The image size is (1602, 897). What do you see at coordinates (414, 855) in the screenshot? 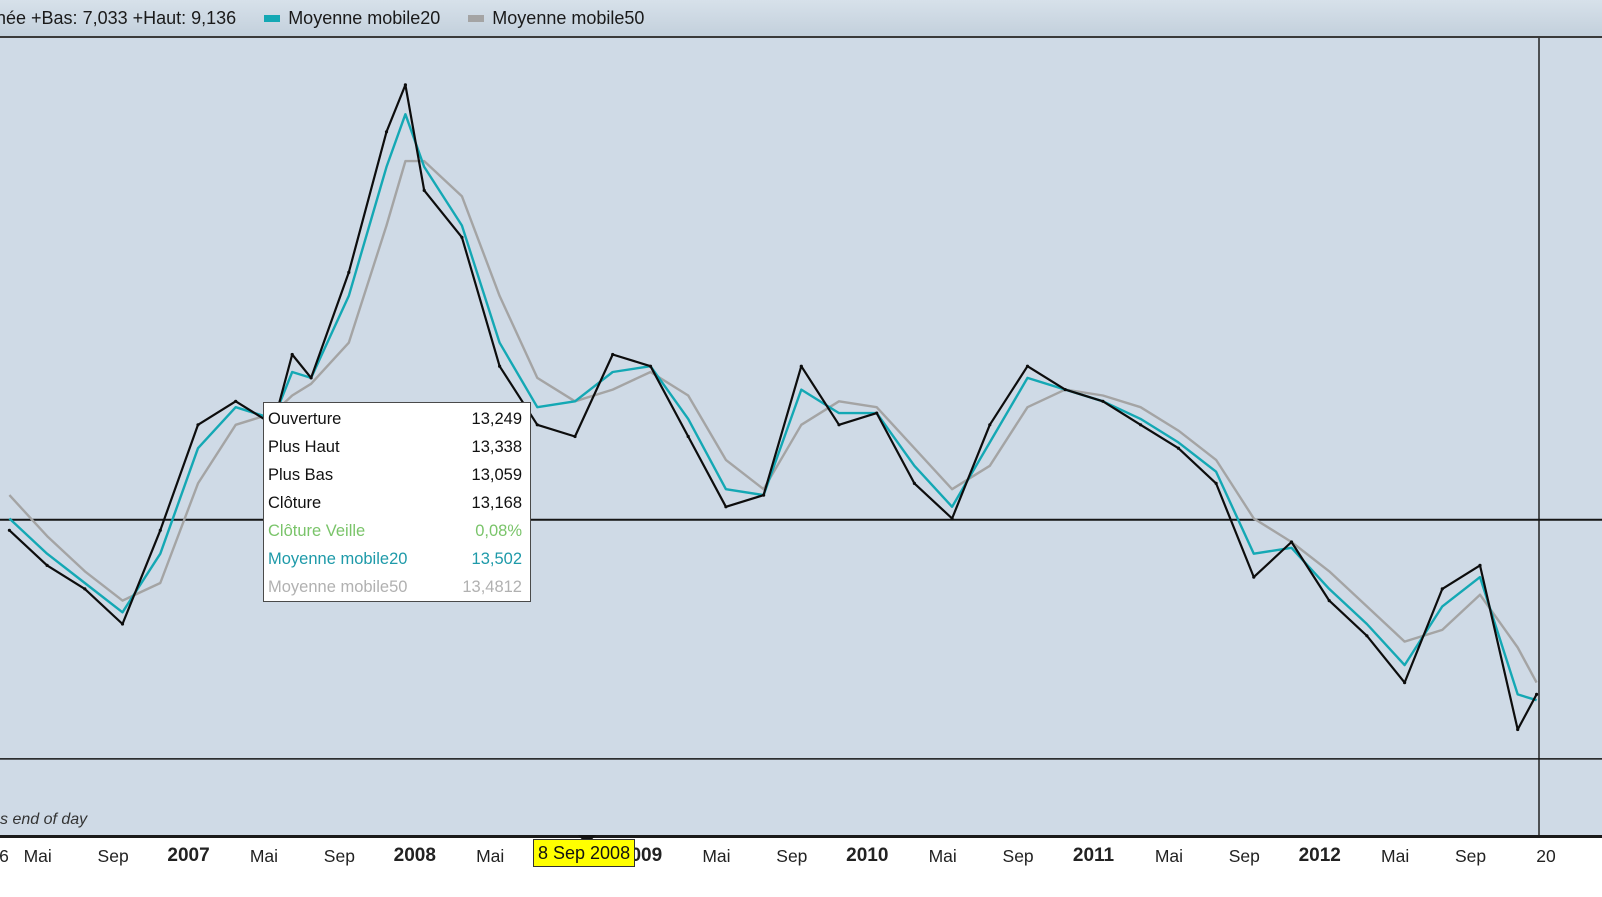
I see `x-tick-label: 2008` at bounding box center [414, 855].